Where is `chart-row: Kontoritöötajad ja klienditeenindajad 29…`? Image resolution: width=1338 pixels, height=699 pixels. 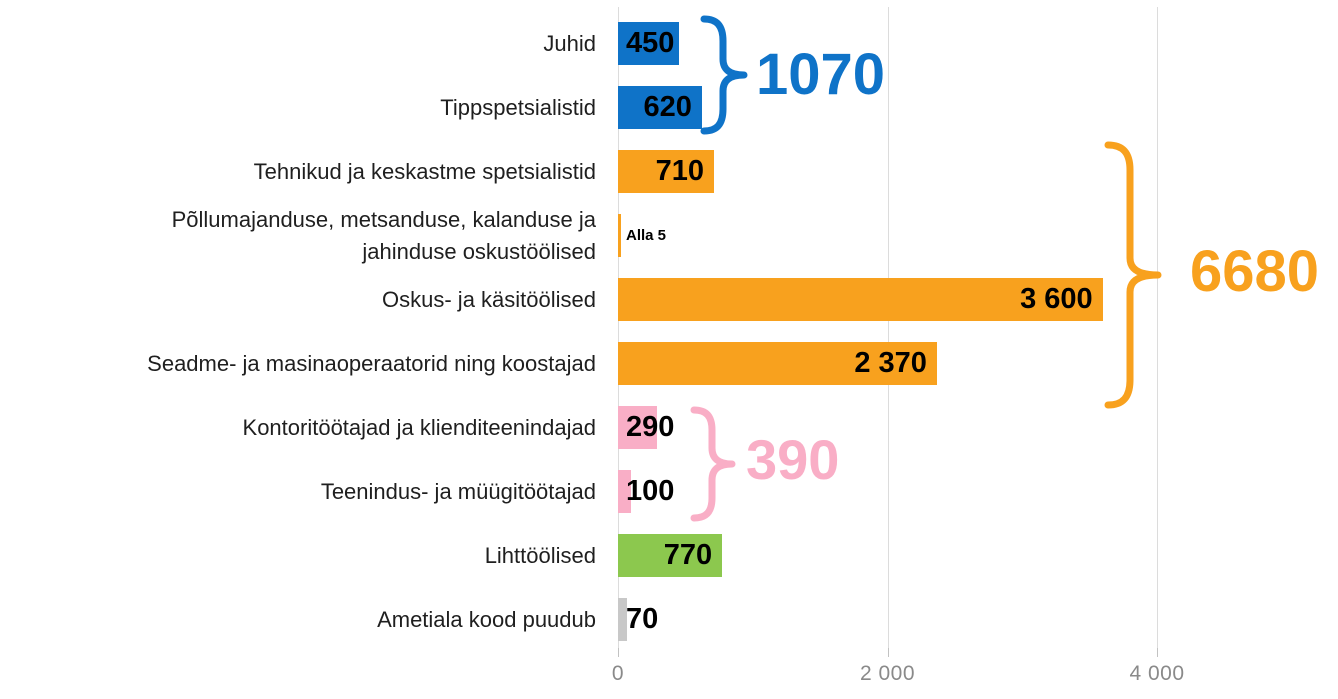
chart-row: Kontoritöötajad ja klienditeenindajad 29… is located at coordinates (669, 427).